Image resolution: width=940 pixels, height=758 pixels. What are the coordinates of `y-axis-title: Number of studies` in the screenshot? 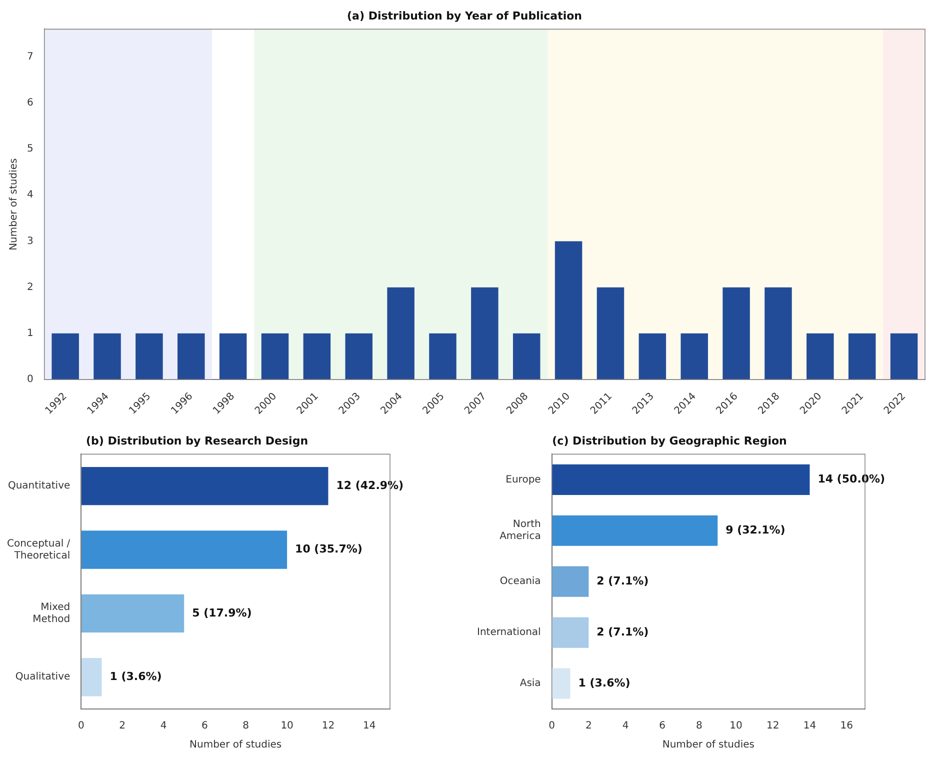 It's located at (14, 204).